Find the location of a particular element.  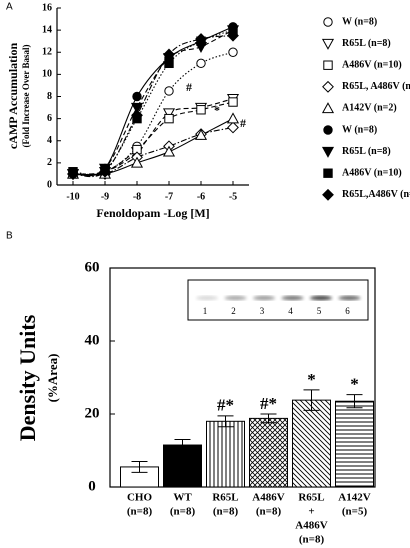

lane-label: 2 is located at coordinates (233, 311).